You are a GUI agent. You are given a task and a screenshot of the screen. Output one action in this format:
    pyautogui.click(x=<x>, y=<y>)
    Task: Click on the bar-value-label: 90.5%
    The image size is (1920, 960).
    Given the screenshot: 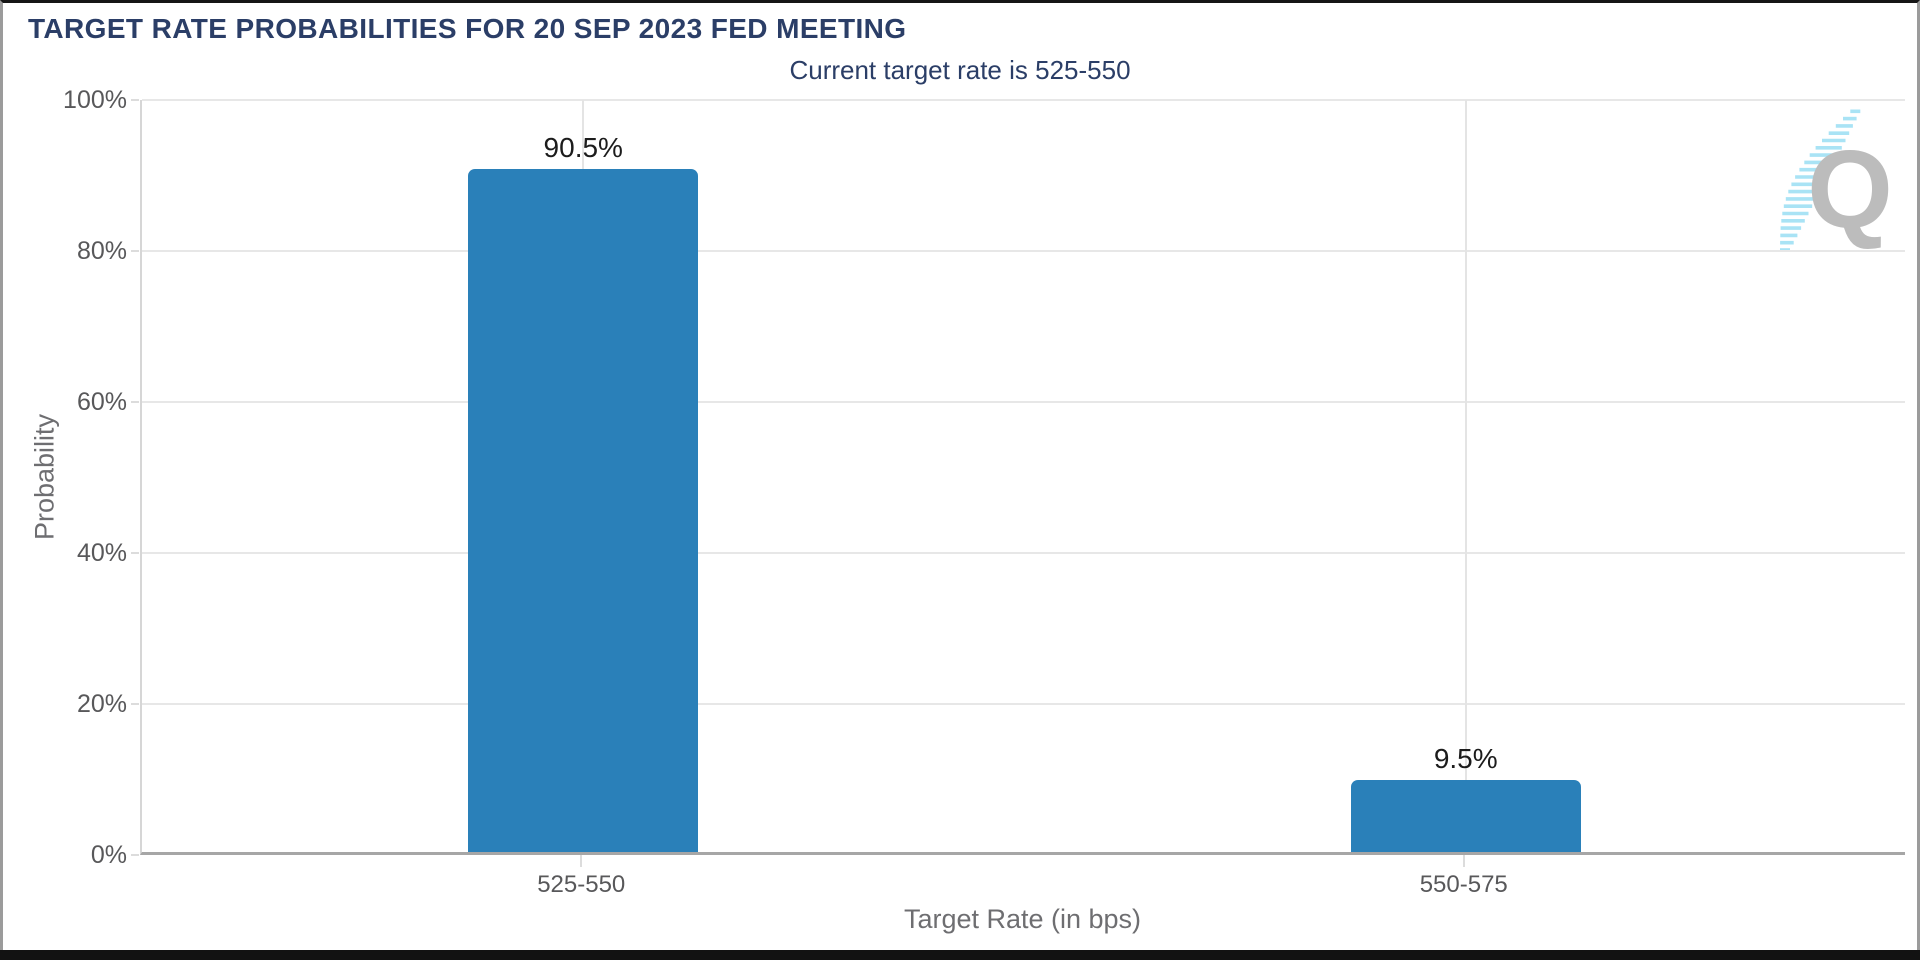 What is the action you would take?
    pyautogui.click(x=583, y=147)
    